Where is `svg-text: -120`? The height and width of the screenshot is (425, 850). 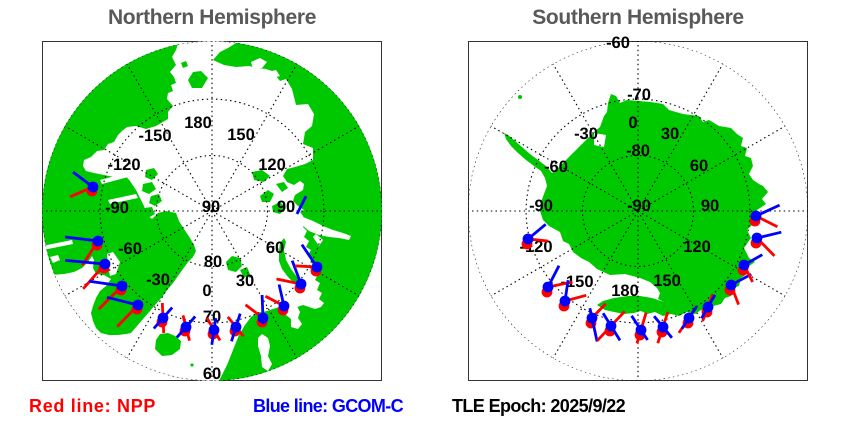
svg-text: -120 is located at coordinates (123, 165).